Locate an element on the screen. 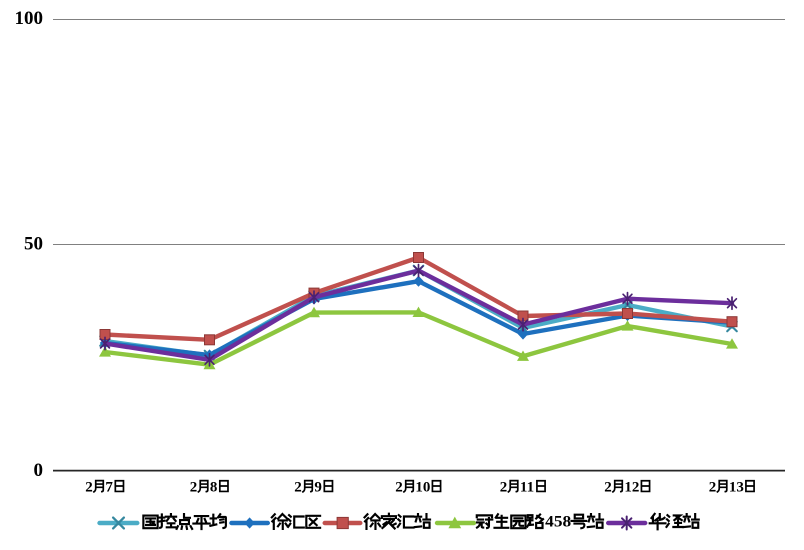  svg-text: 8 is located at coordinates (214, 488).